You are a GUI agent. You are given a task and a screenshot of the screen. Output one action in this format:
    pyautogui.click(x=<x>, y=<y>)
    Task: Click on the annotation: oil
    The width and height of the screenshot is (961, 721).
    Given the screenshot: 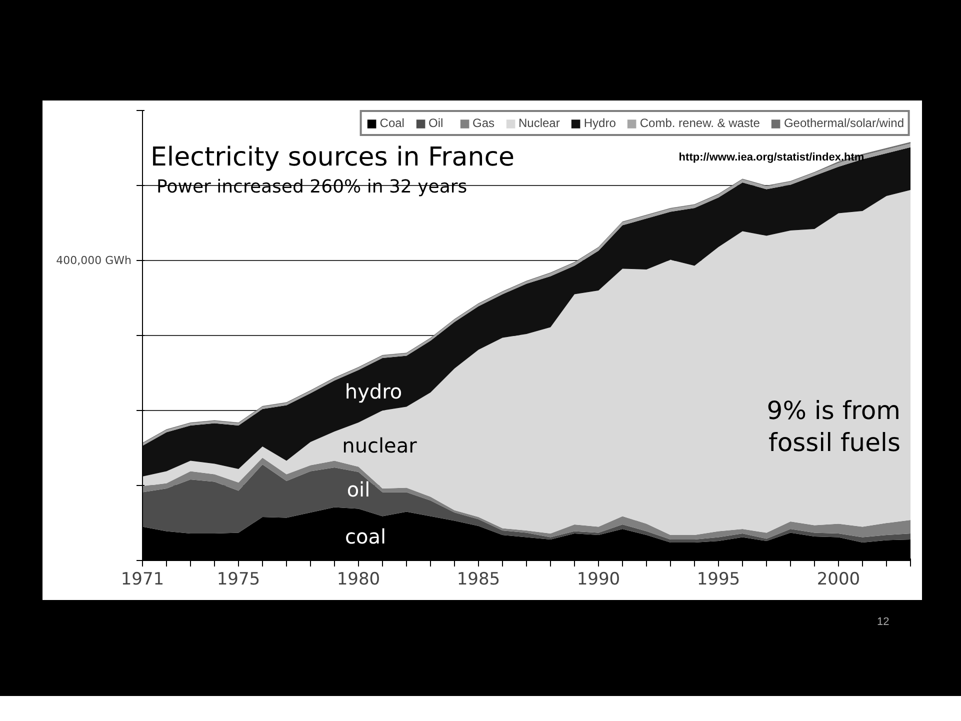 What is the action you would take?
    pyautogui.click(x=358, y=490)
    